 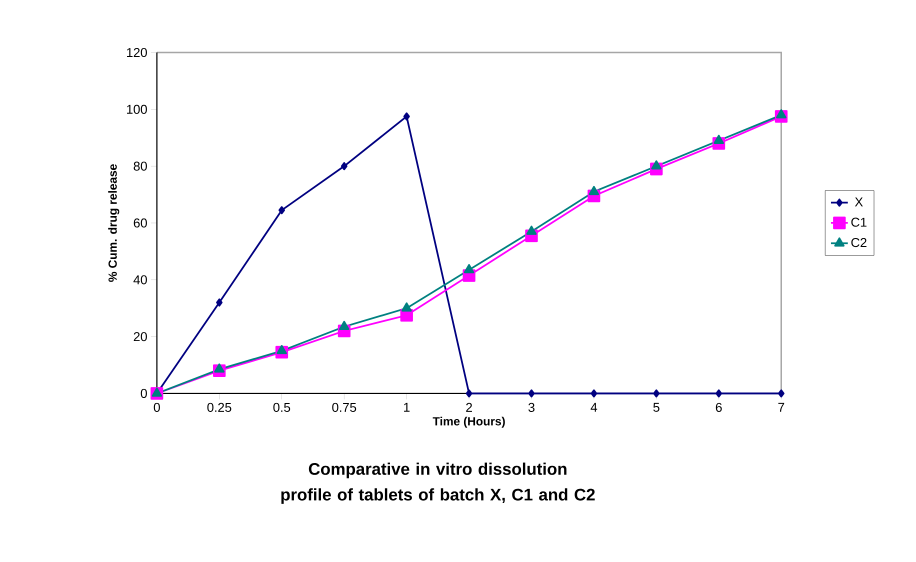 What do you see at coordinates (143, 393) in the screenshot?
I see `y-tick-label: 0` at bounding box center [143, 393].